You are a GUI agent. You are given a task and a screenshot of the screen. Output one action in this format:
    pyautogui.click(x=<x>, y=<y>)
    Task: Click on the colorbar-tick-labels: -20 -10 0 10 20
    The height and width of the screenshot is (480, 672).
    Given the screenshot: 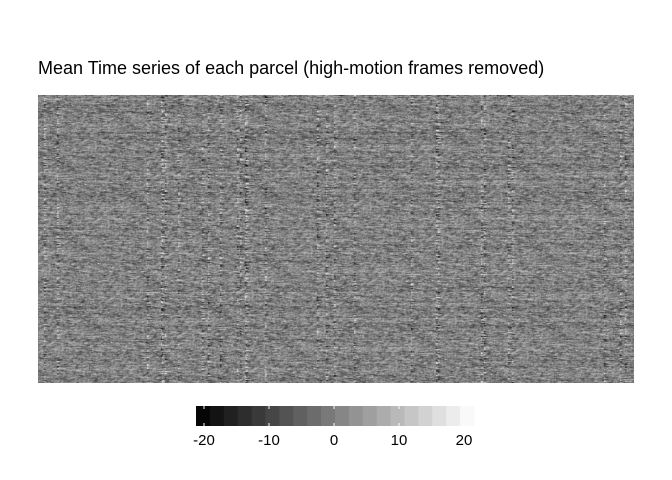 What is the action you would take?
    pyautogui.click(x=332, y=440)
    